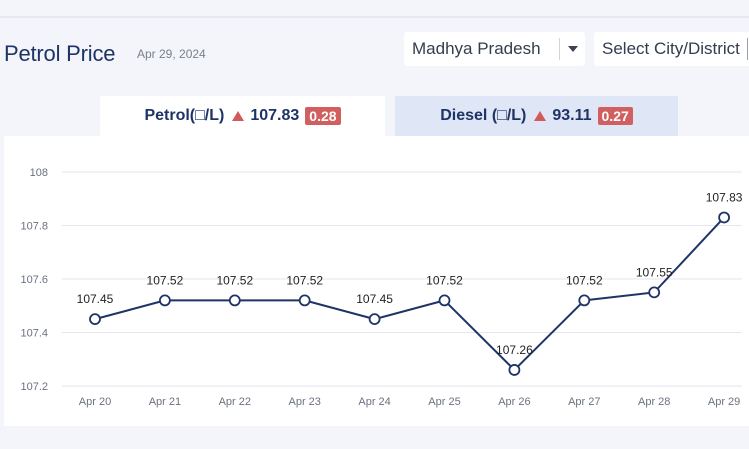  I want to click on x-tick-label: Apr 26, so click(514, 402).